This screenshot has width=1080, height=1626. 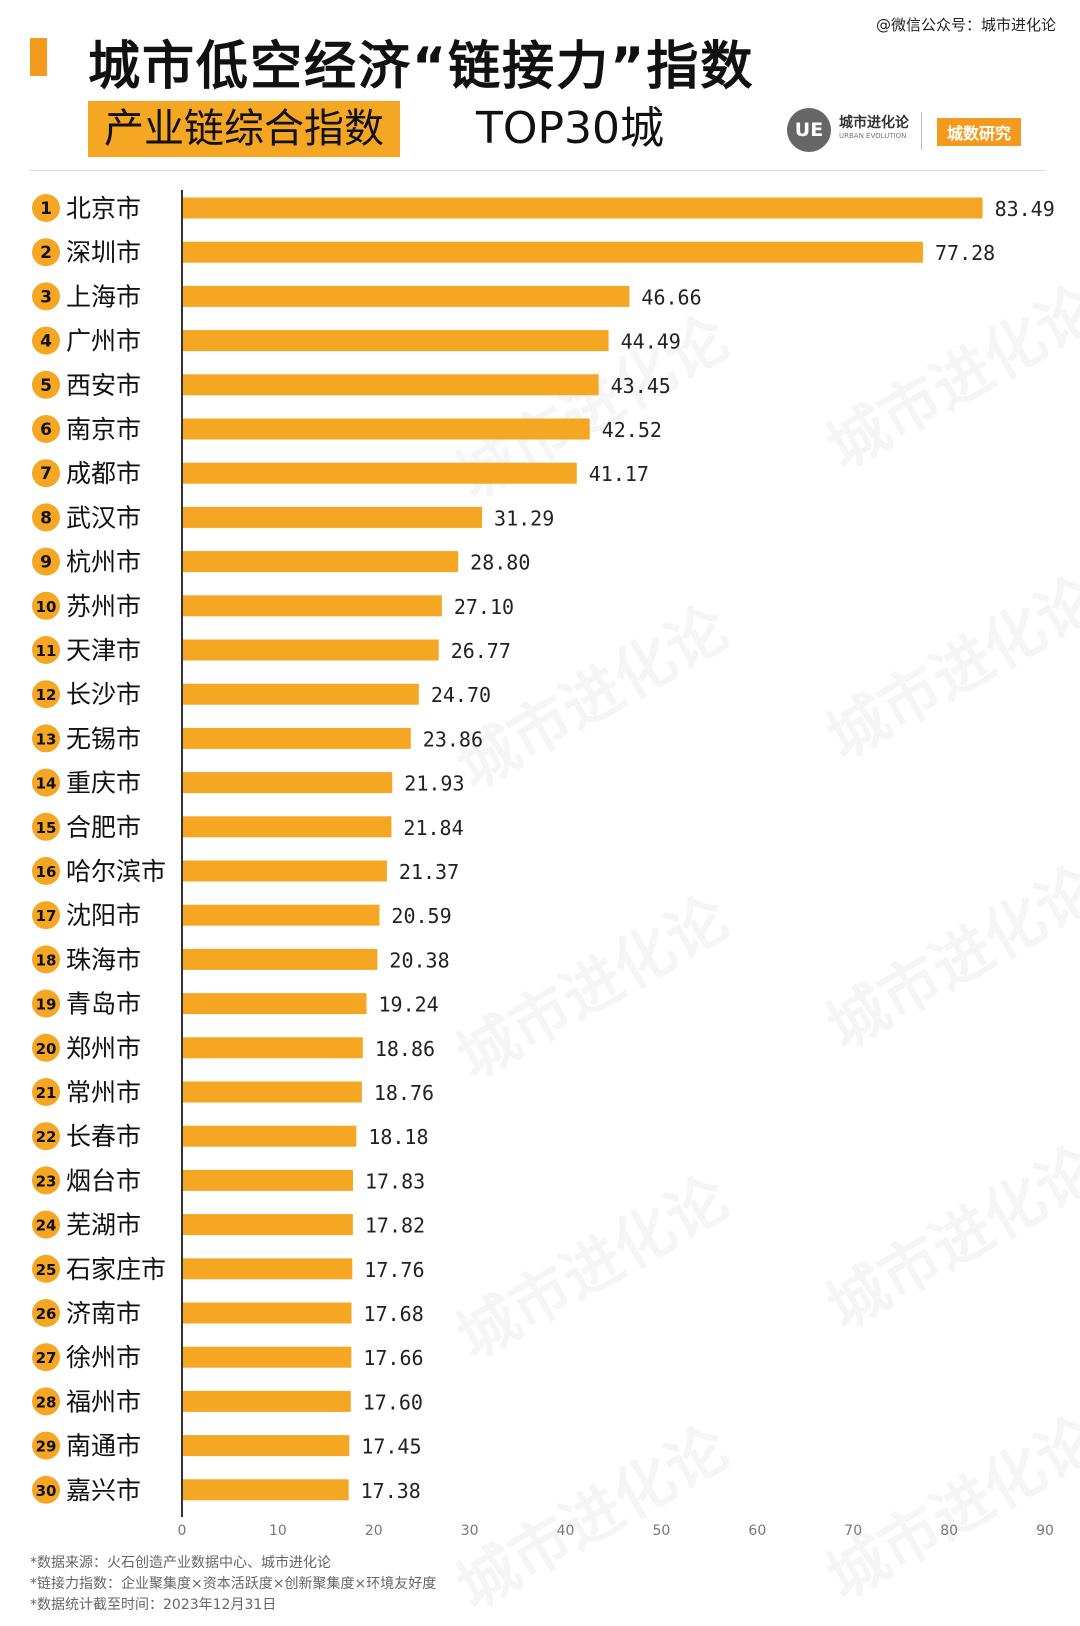 What do you see at coordinates (395, 1181) in the screenshot?
I see `data-label: 17.83` at bounding box center [395, 1181].